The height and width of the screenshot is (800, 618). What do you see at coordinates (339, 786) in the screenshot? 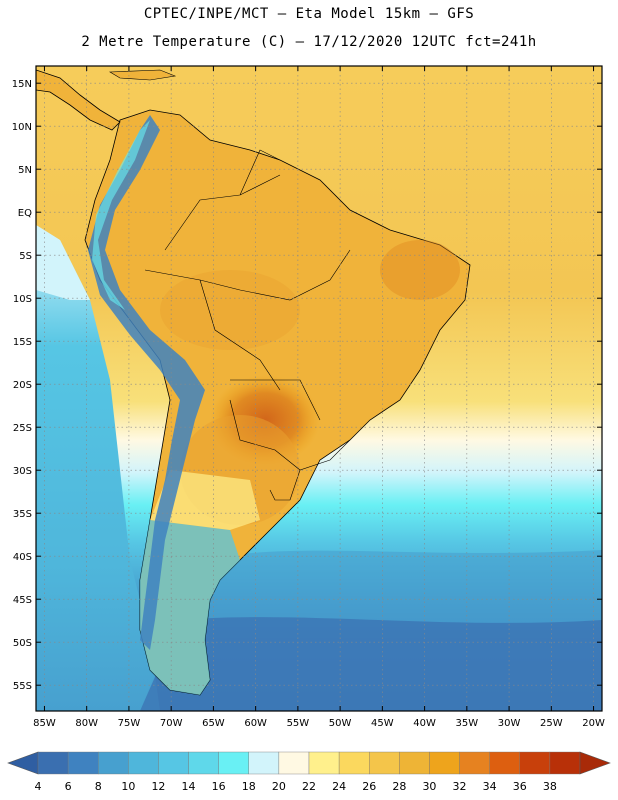
I see `colorbar-label: 24` at bounding box center [339, 786].